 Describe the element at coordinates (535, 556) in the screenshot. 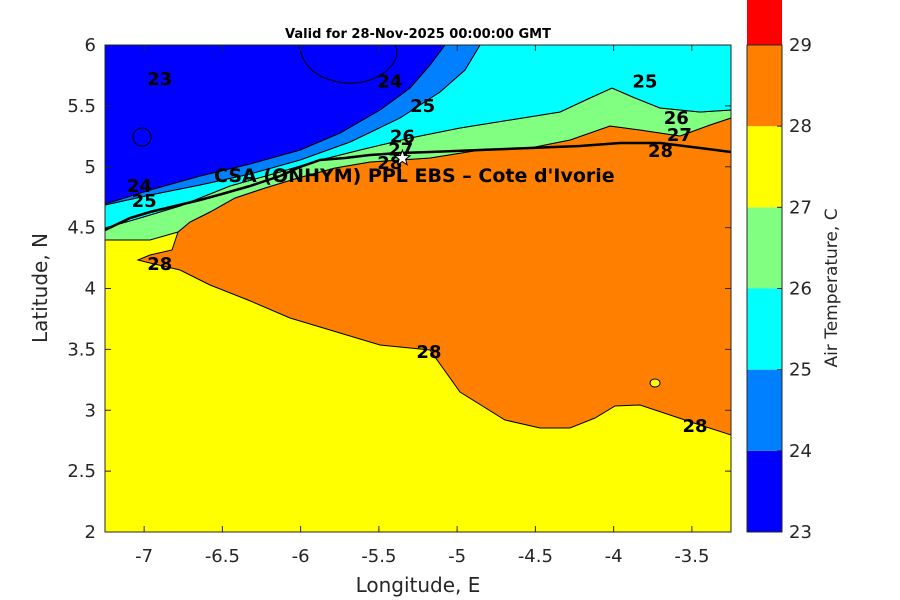

I see `x-tick-label: -4.5` at that location.